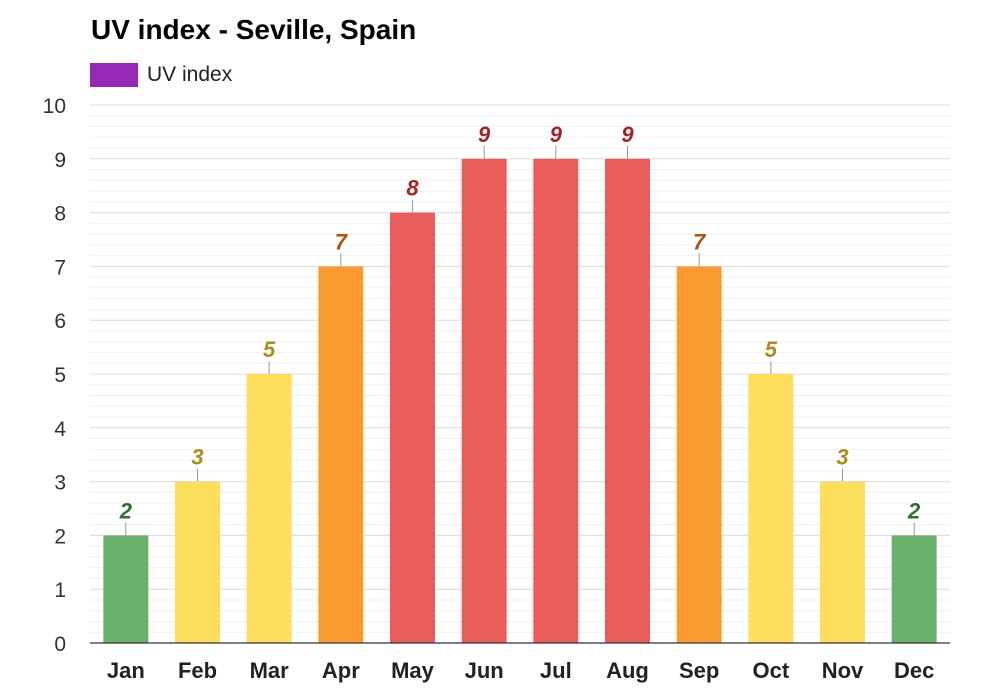 This screenshot has height=700, width=1000. Describe the element at coordinates (914, 670) in the screenshot. I see `x-tick-label: Dec` at that location.